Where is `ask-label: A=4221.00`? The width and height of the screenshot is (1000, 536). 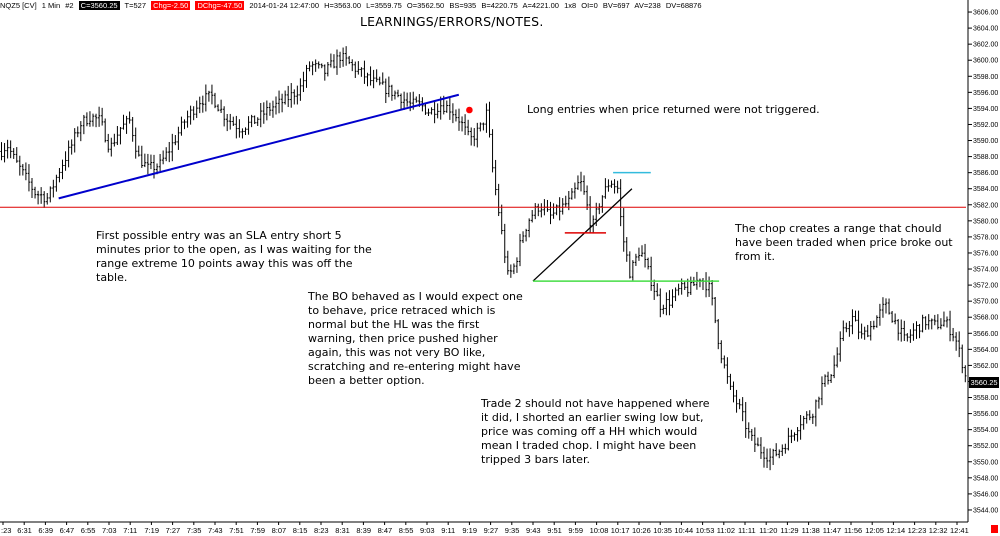 ask-label: A=4221.00 is located at coordinates (540, 5).